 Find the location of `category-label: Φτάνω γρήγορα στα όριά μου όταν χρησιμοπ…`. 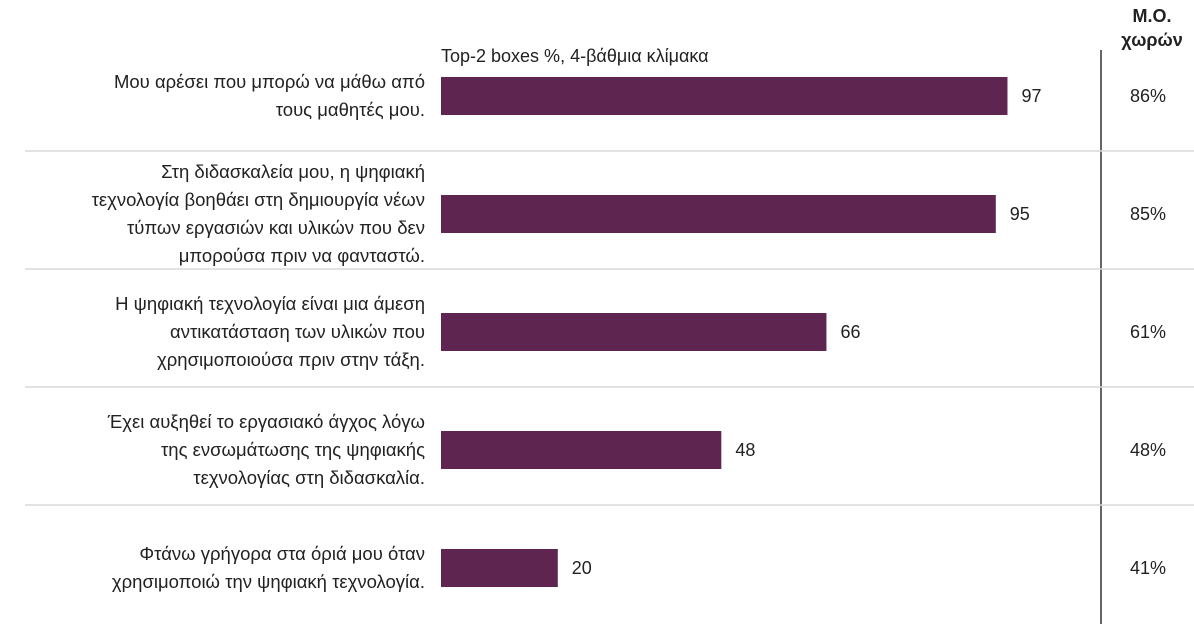

category-label: Φτάνω γρήγορα στα όριά μου όταν χρησιμοπ… is located at coordinates (268, 567).